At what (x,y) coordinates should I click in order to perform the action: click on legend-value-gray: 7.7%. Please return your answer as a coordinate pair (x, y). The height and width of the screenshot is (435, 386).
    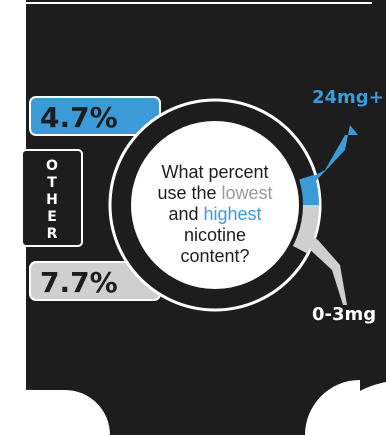
    Looking at the image, I should click on (79, 282).